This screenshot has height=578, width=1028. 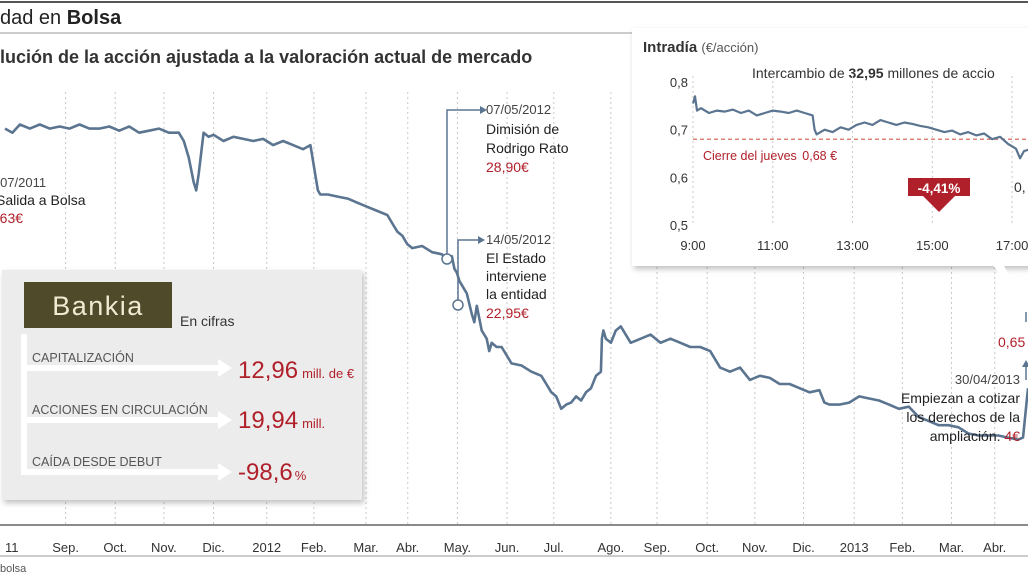 What do you see at coordinates (610, 547) in the screenshot?
I see `x-tick-label: Ago.` at bounding box center [610, 547].